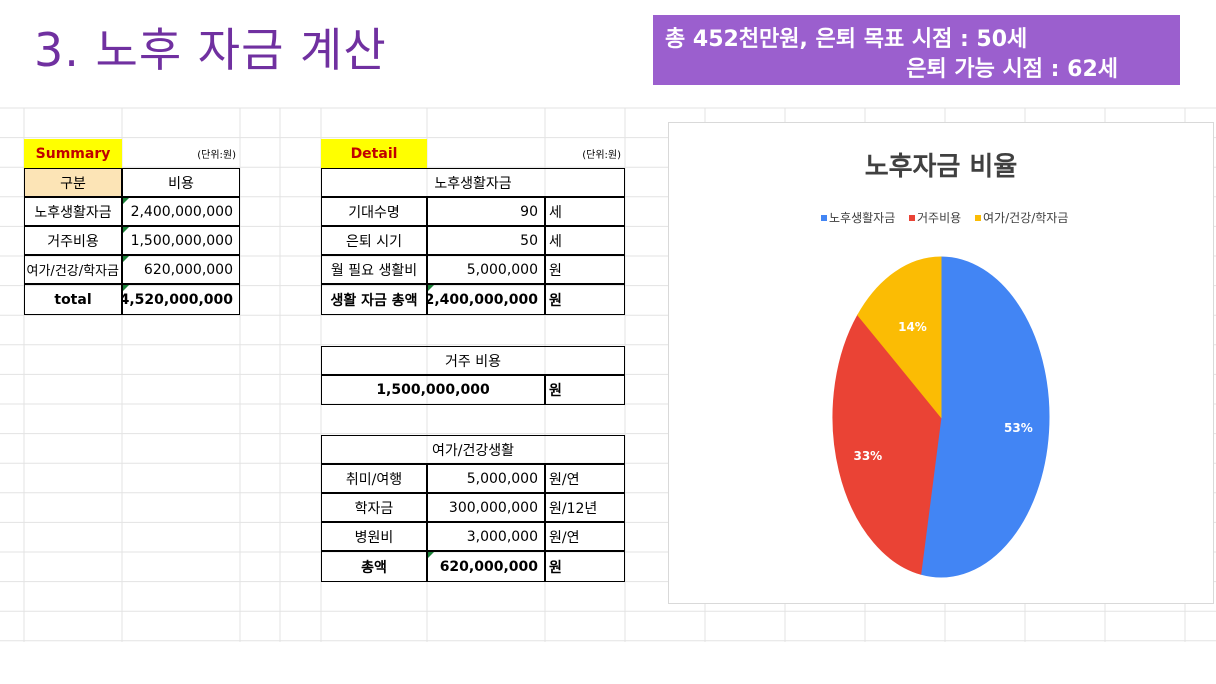 Image resolution: width=1216 pixels, height=684 pixels. I want to click on pie-data-labels: 53% 33% 14%, so click(942, 391).